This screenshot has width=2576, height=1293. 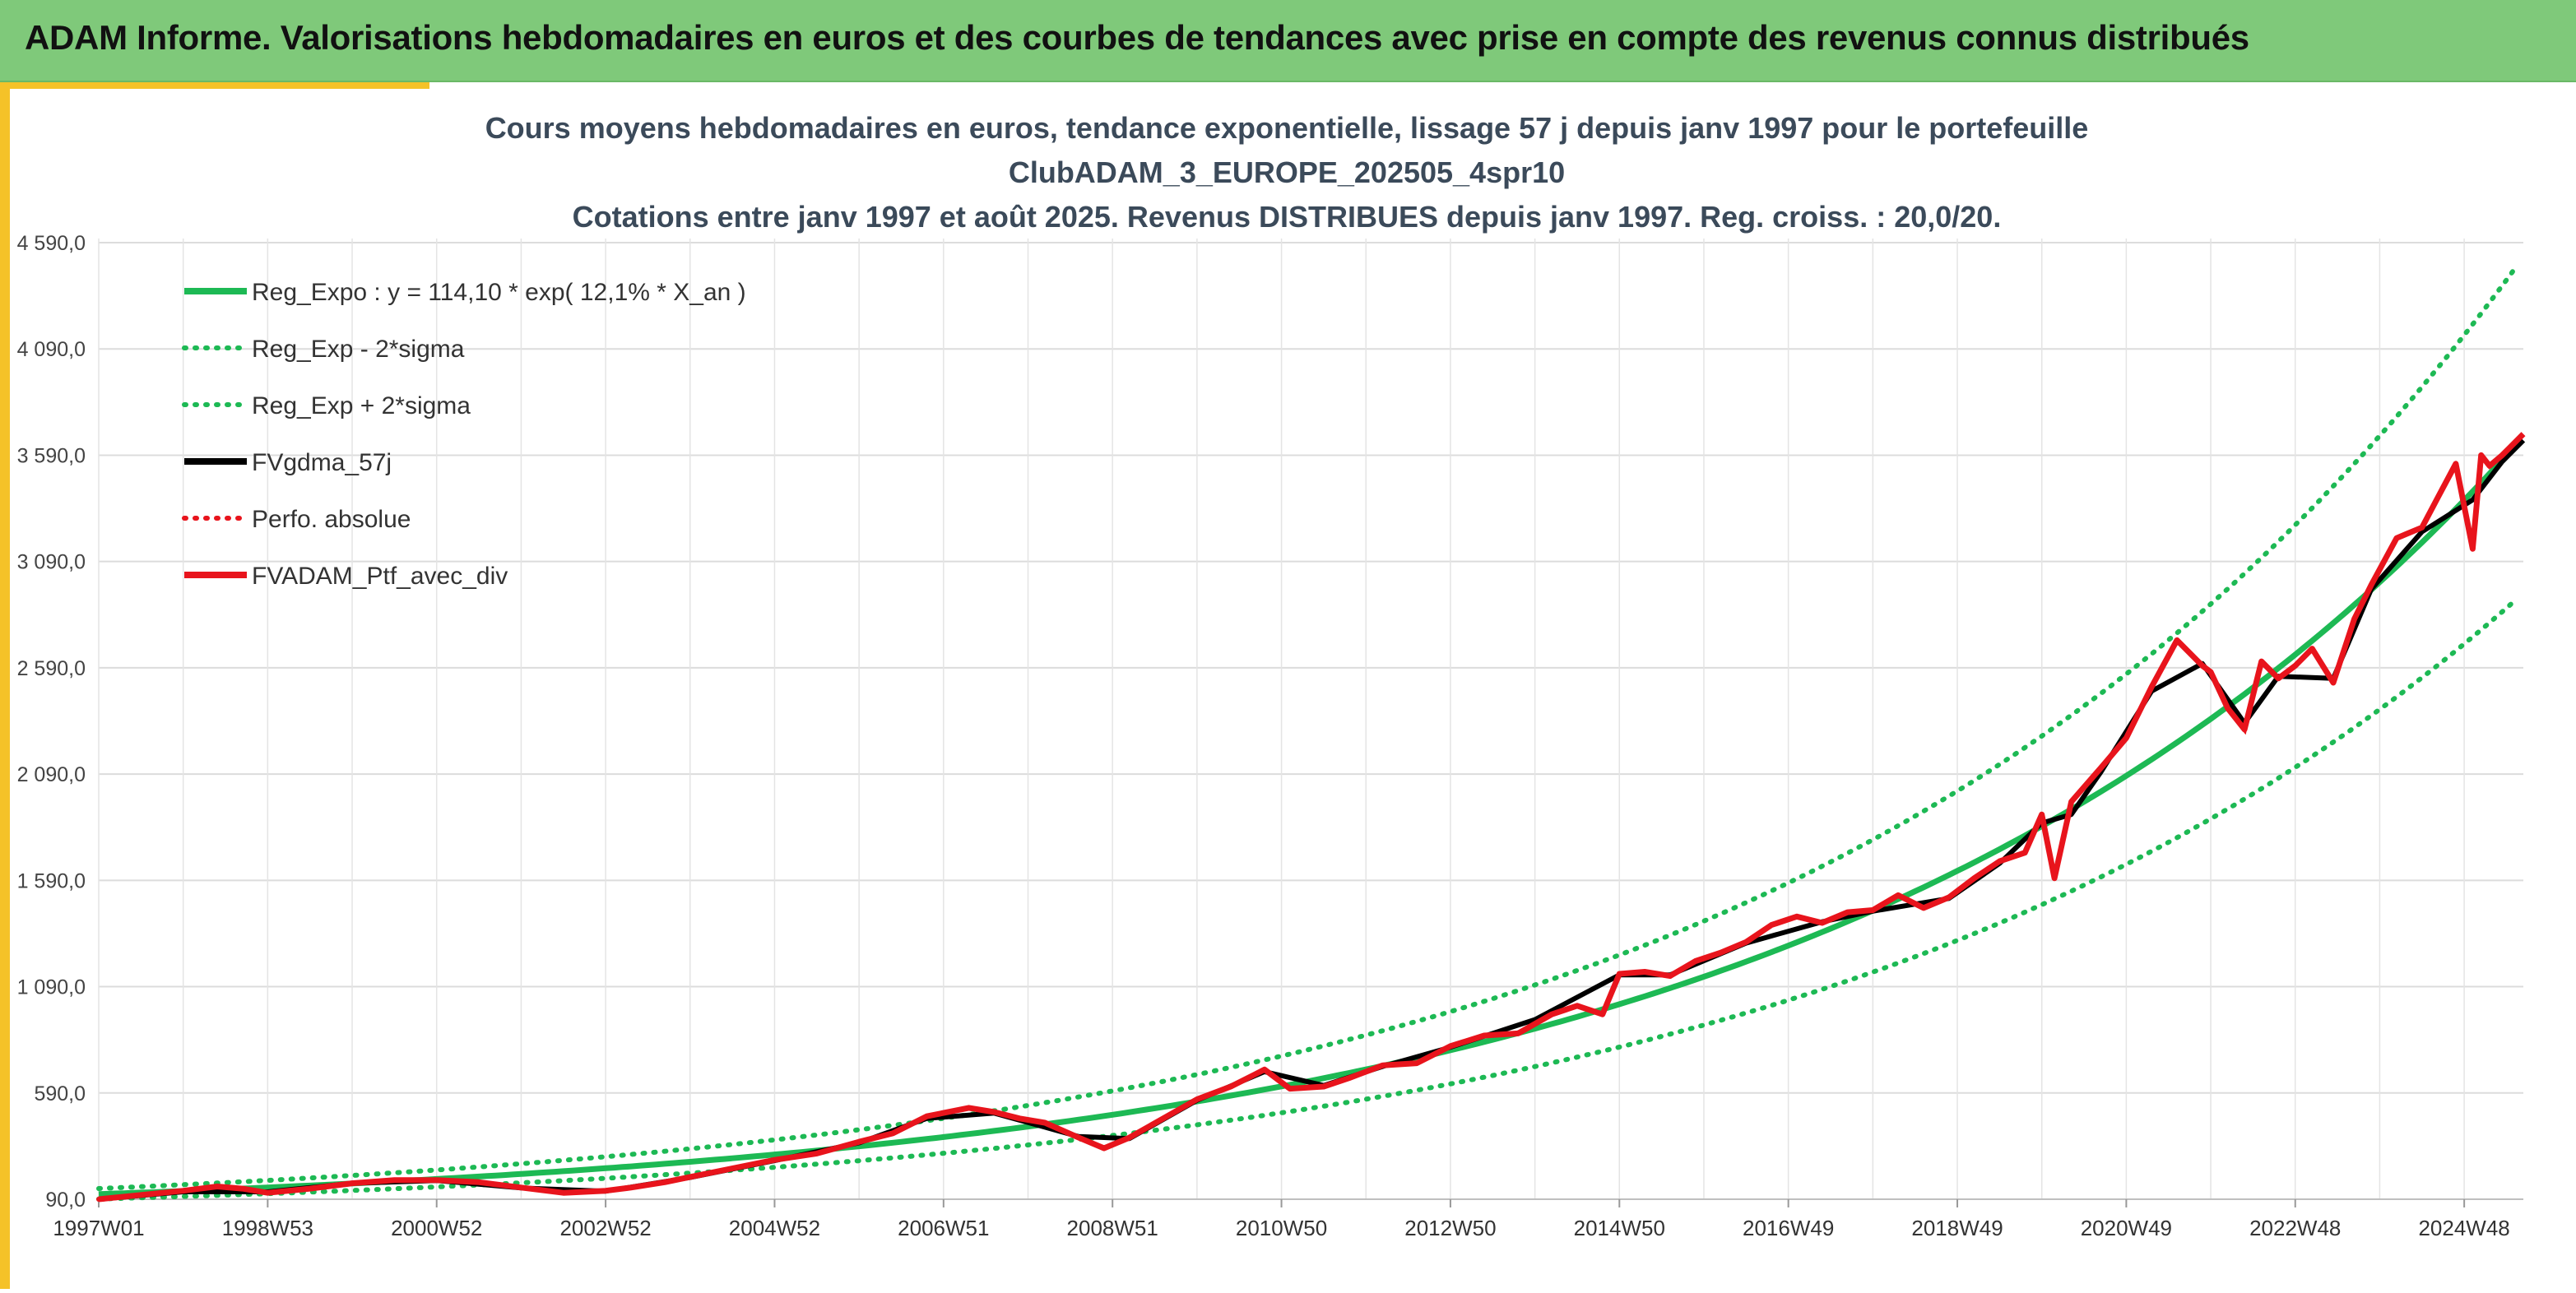 What do you see at coordinates (52, 987) in the screenshot?
I see `y-tick-label: 1 090,0` at bounding box center [52, 987].